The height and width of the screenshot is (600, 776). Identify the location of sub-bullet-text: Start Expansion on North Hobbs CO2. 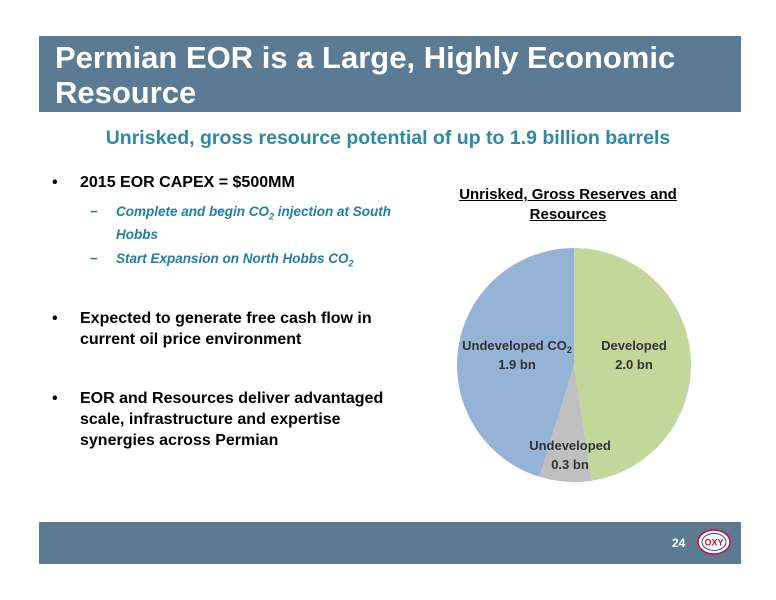
(235, 260).